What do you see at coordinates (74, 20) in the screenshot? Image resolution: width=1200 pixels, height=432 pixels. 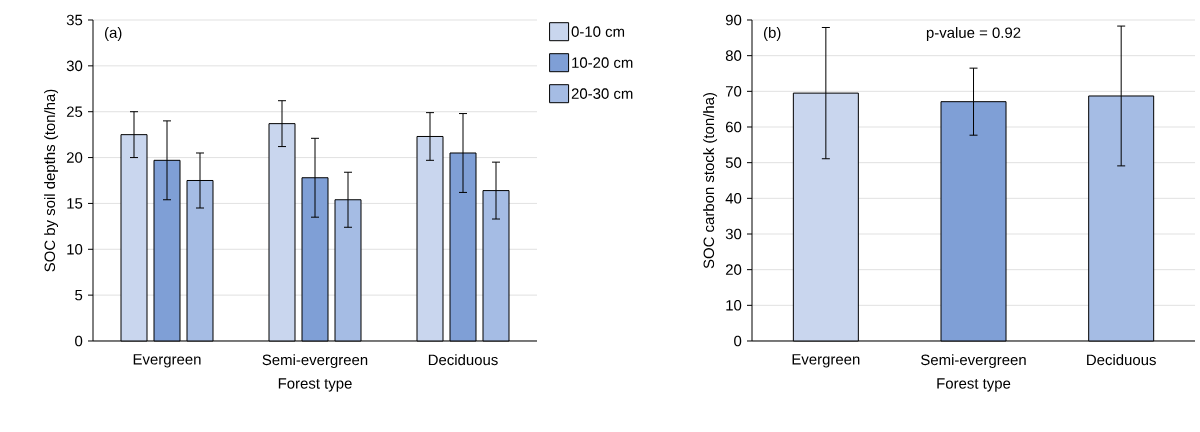 I see `y-tick-label: 35` at bounding box center [74, 20].